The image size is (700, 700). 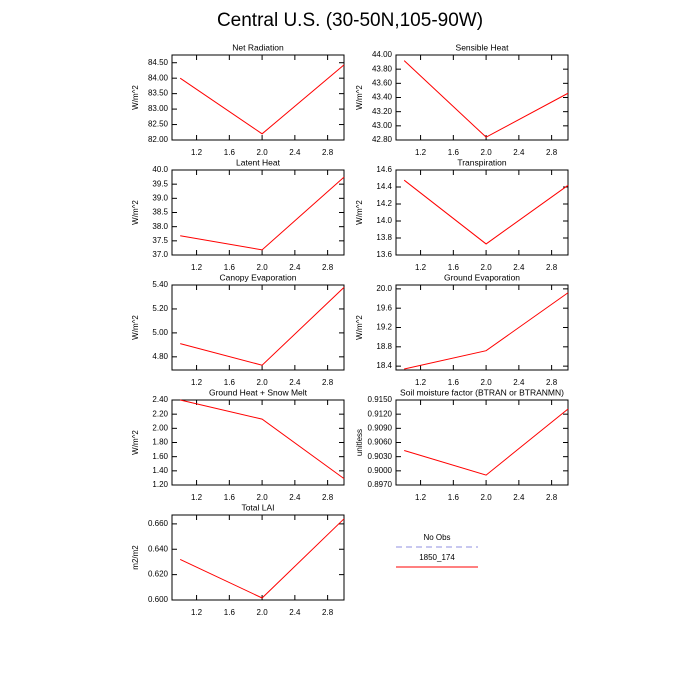 What do you see at coordinates (382, 125) in the screenshot?
I see `y-tick-label: 43.00` at bounding box center [382, 125].